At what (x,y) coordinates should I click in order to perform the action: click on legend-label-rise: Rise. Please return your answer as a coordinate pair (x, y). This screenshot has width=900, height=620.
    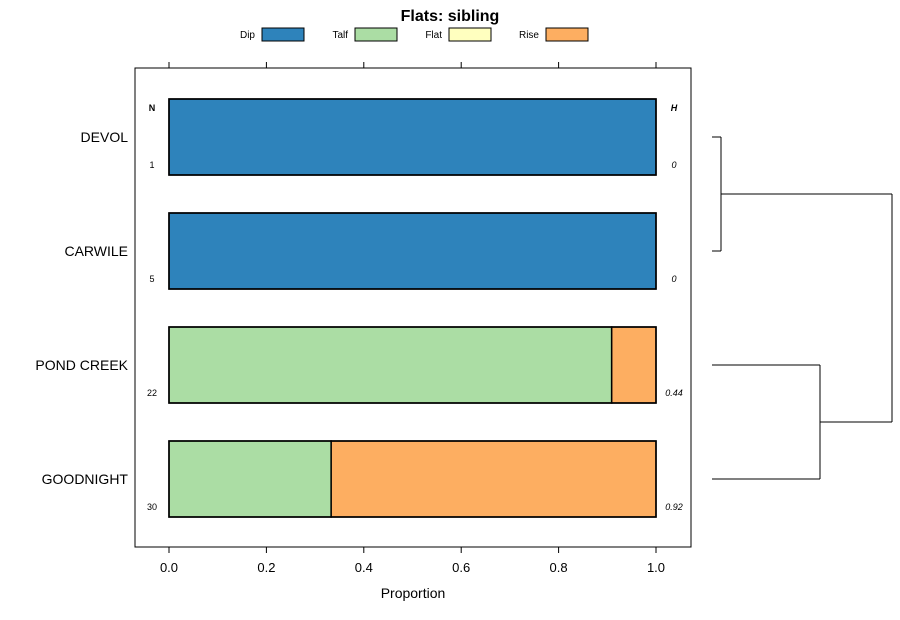
    Looking at the image, I should click on (529, 35).